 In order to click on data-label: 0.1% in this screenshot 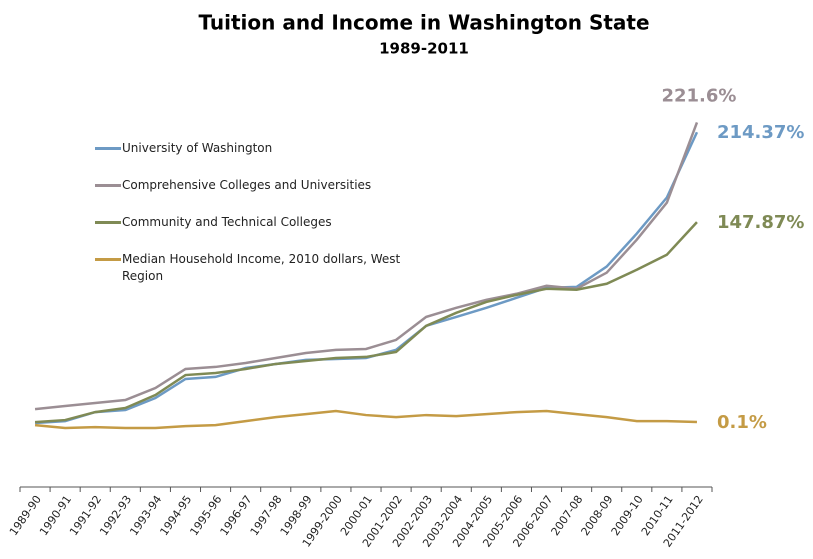, I will do `click(742, 422)`.